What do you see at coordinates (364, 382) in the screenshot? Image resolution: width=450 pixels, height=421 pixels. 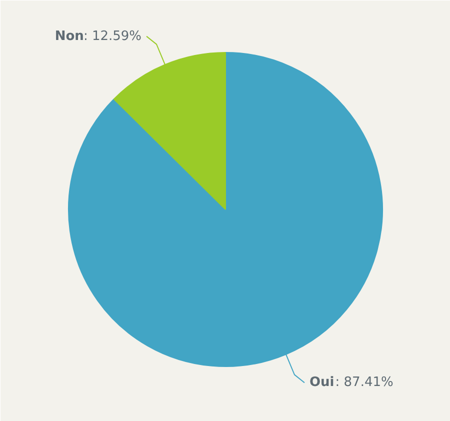 I see `data-label: : 87.41%` at bounding box center [364, 382].